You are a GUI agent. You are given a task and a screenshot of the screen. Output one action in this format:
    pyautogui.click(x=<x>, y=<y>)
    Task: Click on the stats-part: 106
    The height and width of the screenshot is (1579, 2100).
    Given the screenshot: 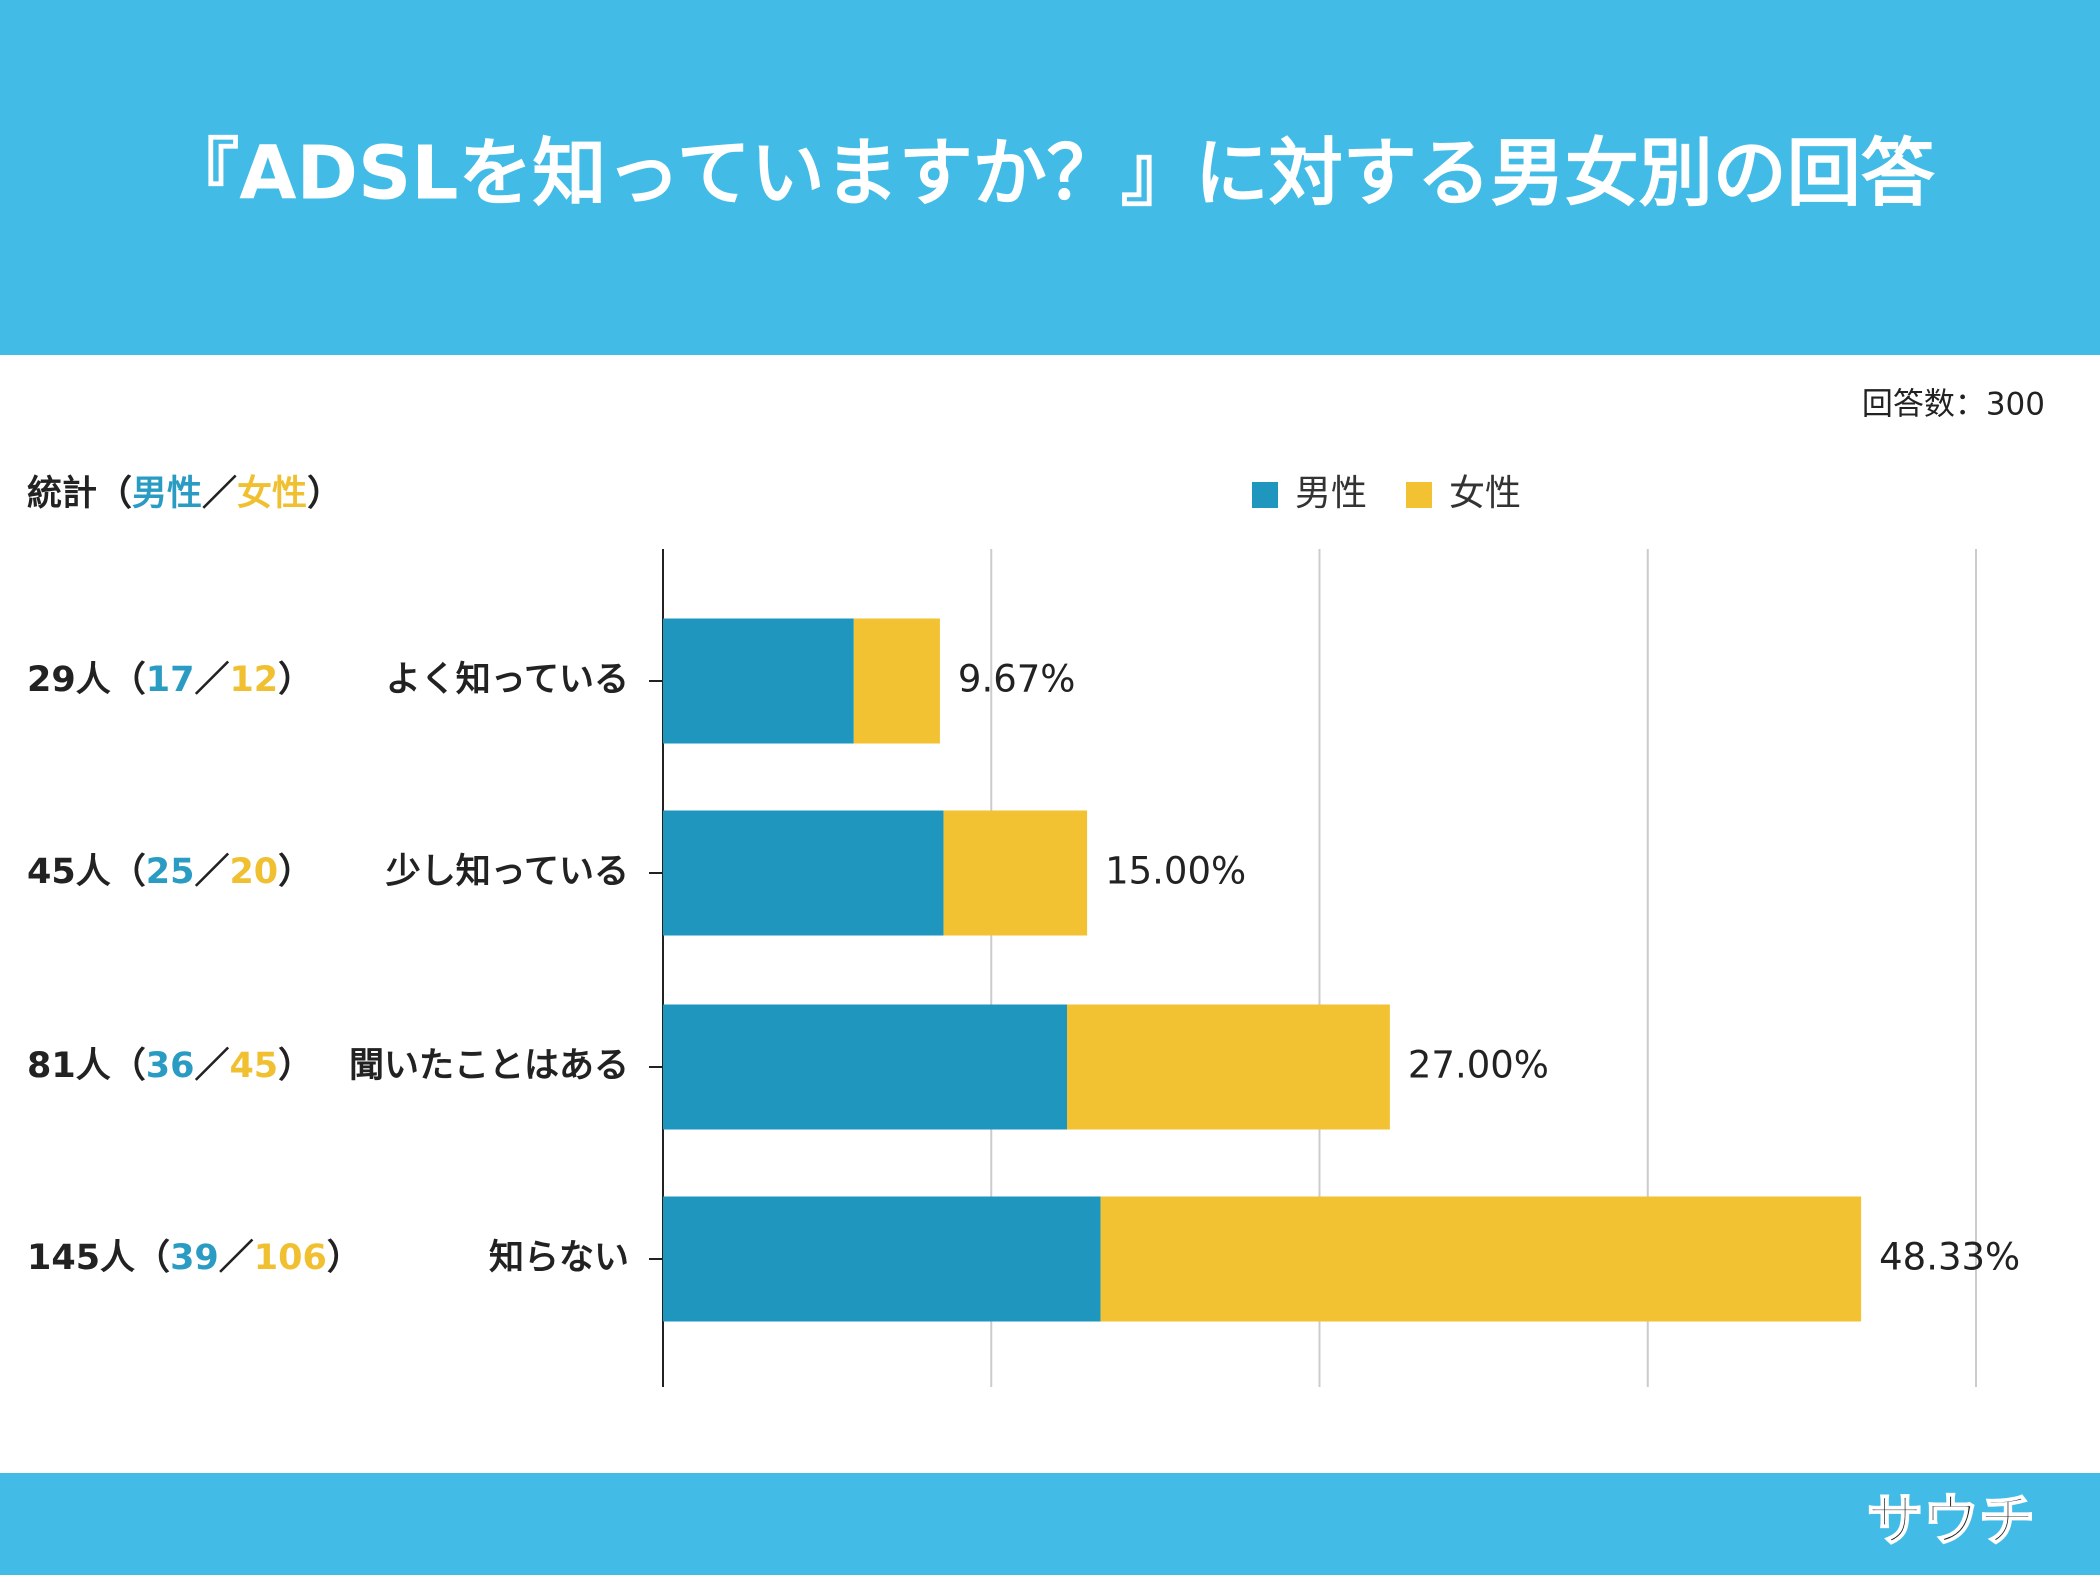 What is the action you would take?
    pyautogui.click(x=290, y=1258)
    